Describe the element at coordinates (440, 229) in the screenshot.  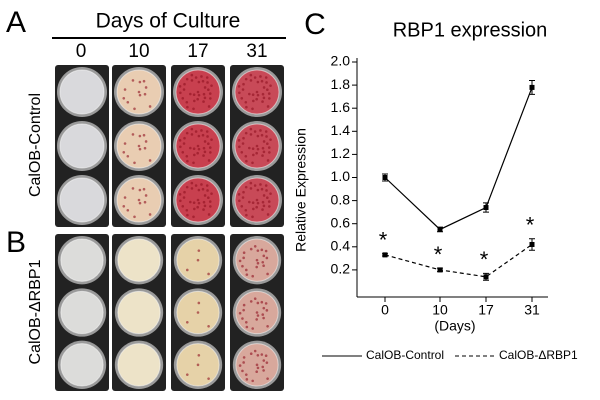
I see `point` at that location.